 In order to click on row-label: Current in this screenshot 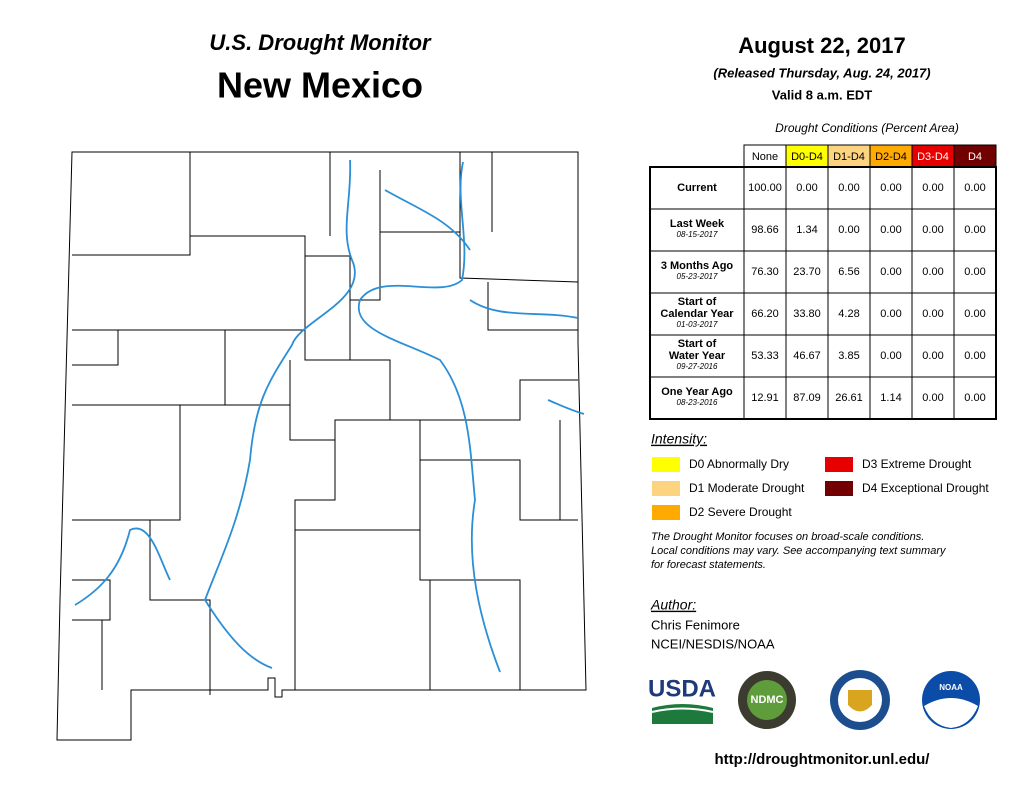, I will do `click(697, 188)`.